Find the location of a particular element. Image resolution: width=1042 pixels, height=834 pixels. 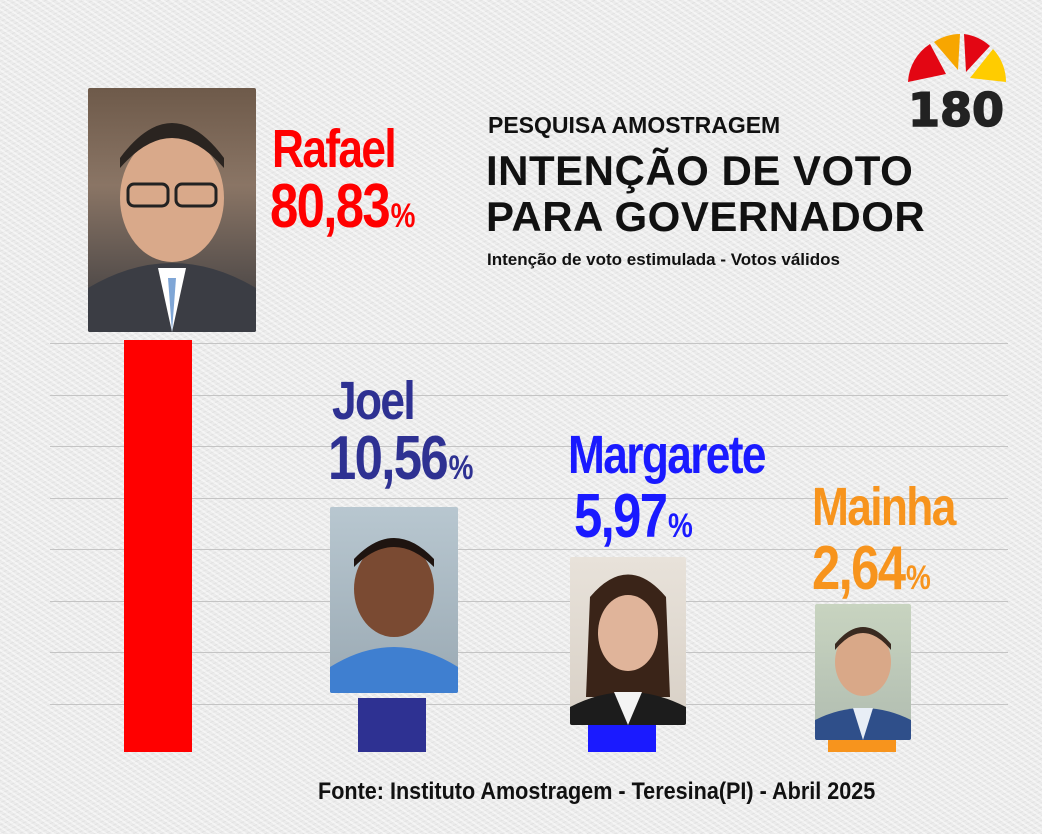

name-joel: Joel is located at coordinates (374, 401).